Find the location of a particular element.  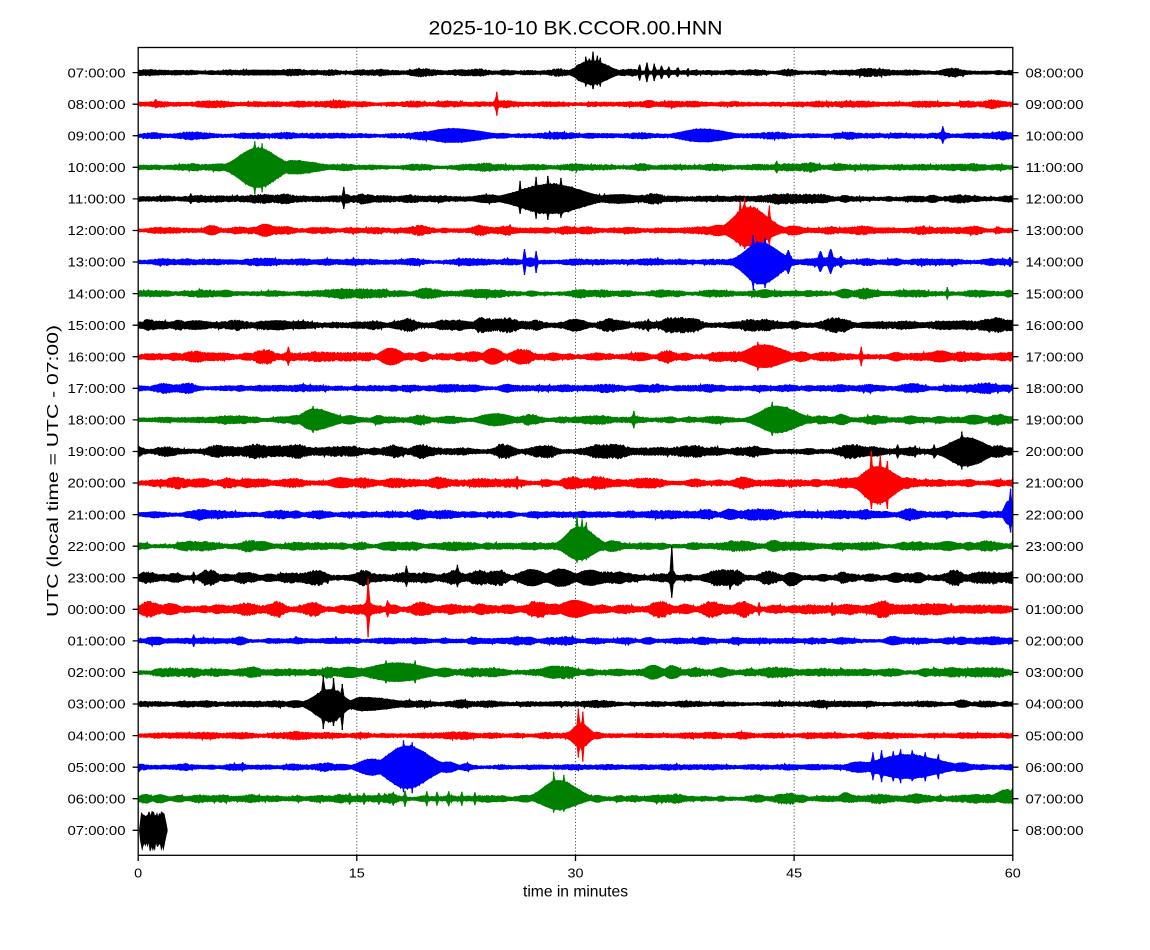

svg-text: 0 is located at coordinates (138, 872).